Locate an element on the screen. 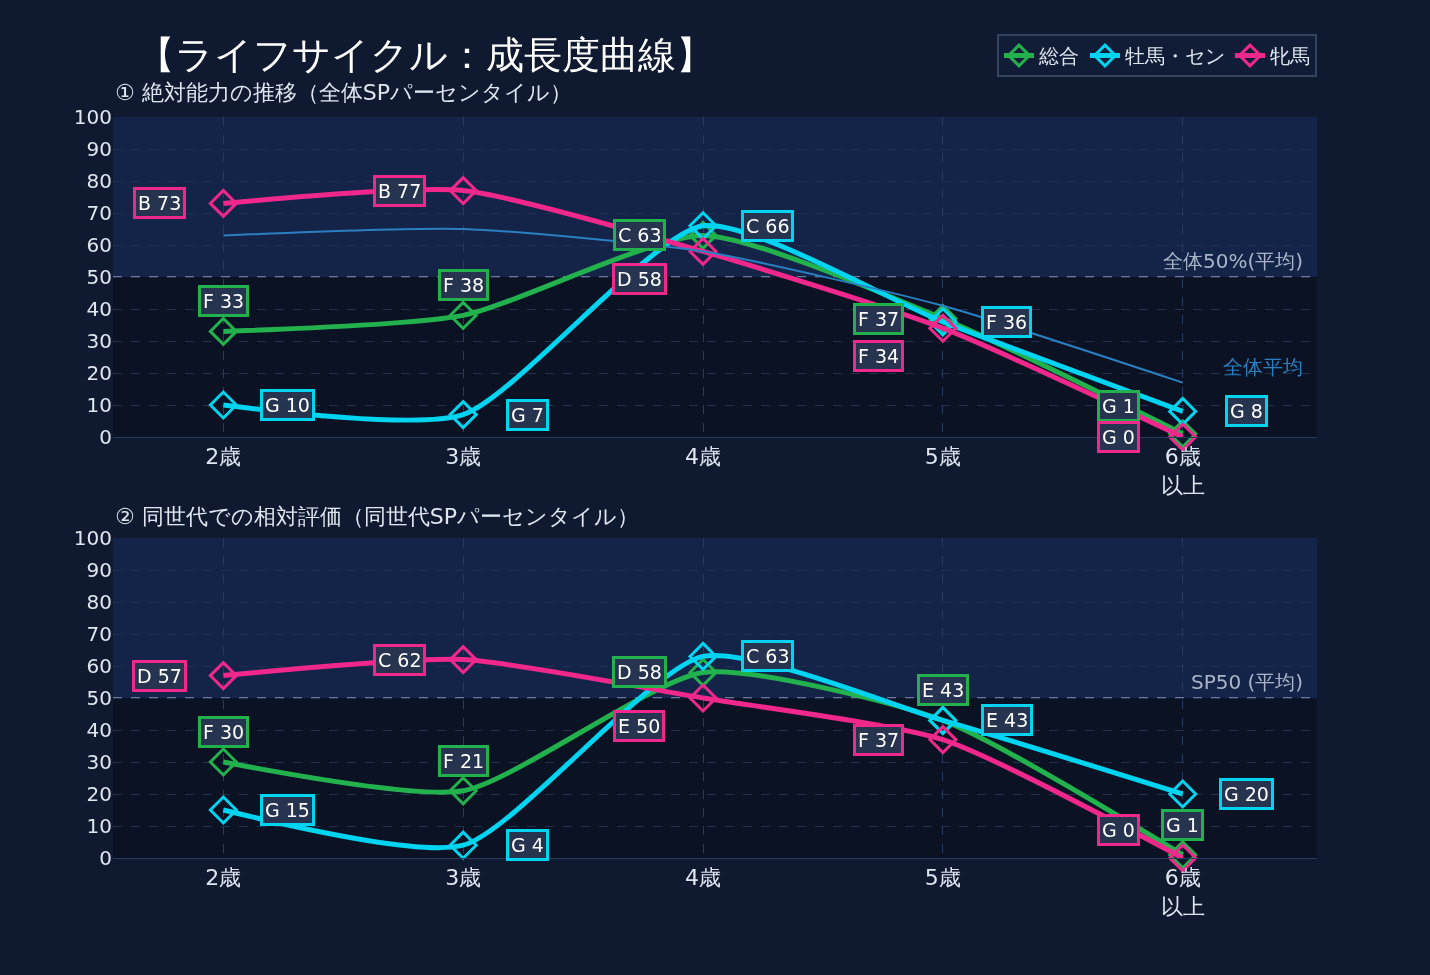 The width and height of the screenshot is (1430, 975). data-label: F 36 is located at coordinates (1007, 322).